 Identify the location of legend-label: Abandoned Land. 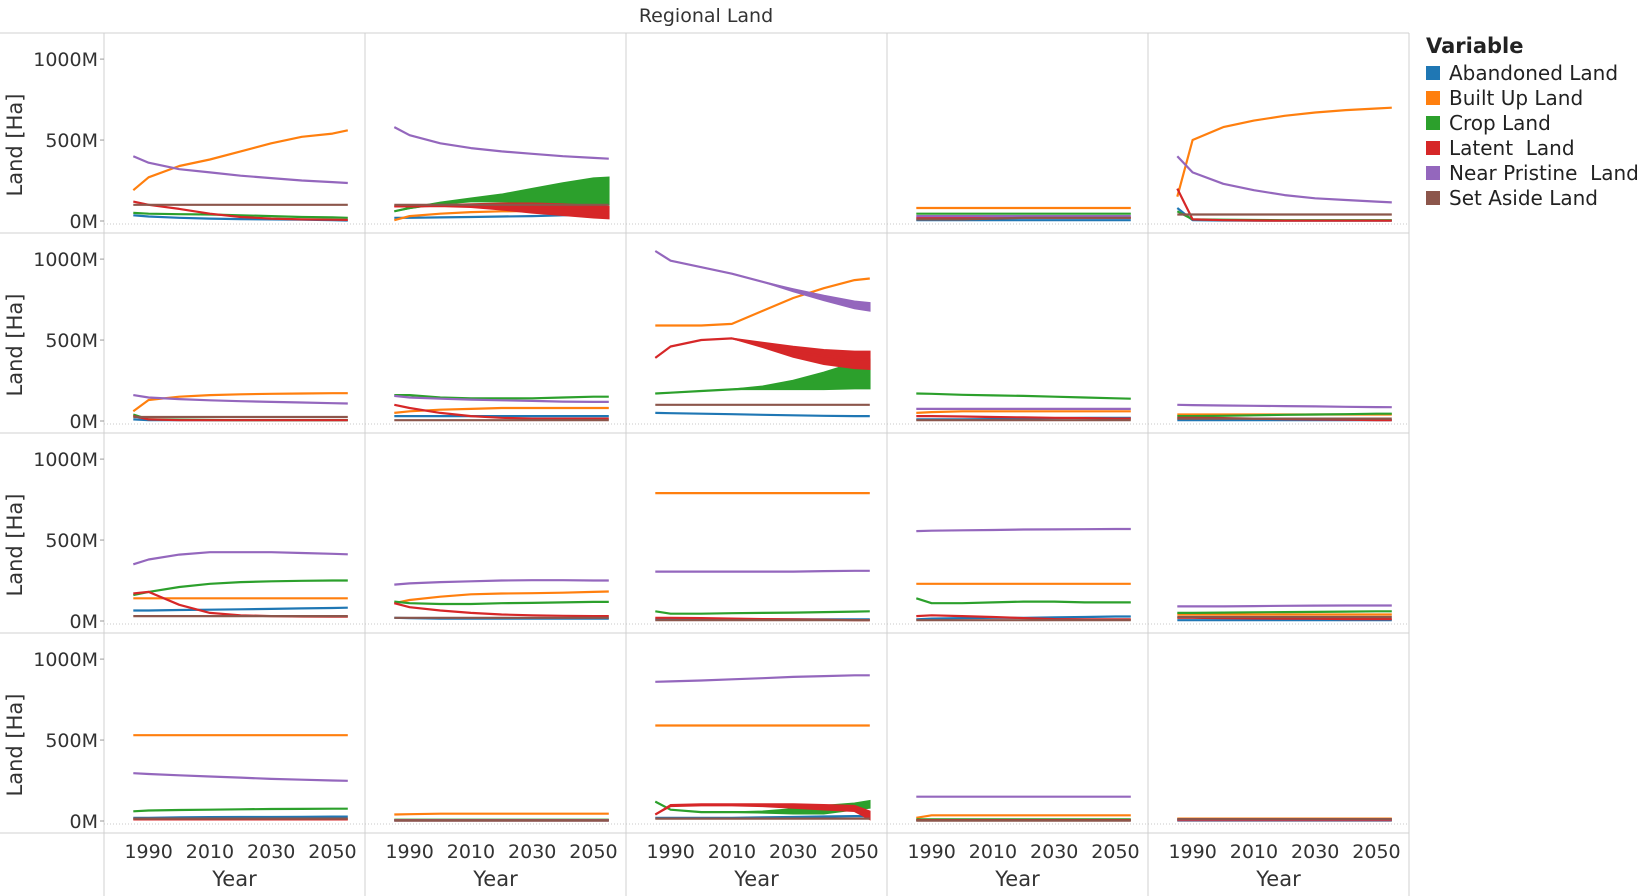
(1534, 72).